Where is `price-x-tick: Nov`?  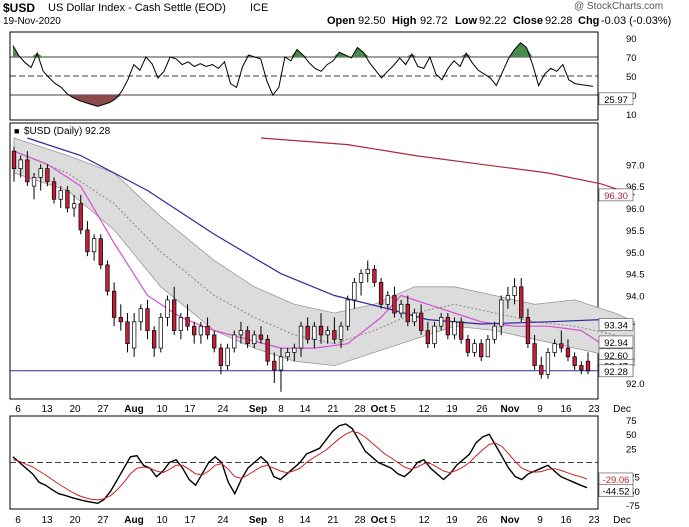 price-x-tick: Nov is located at coordinates (510, 409).